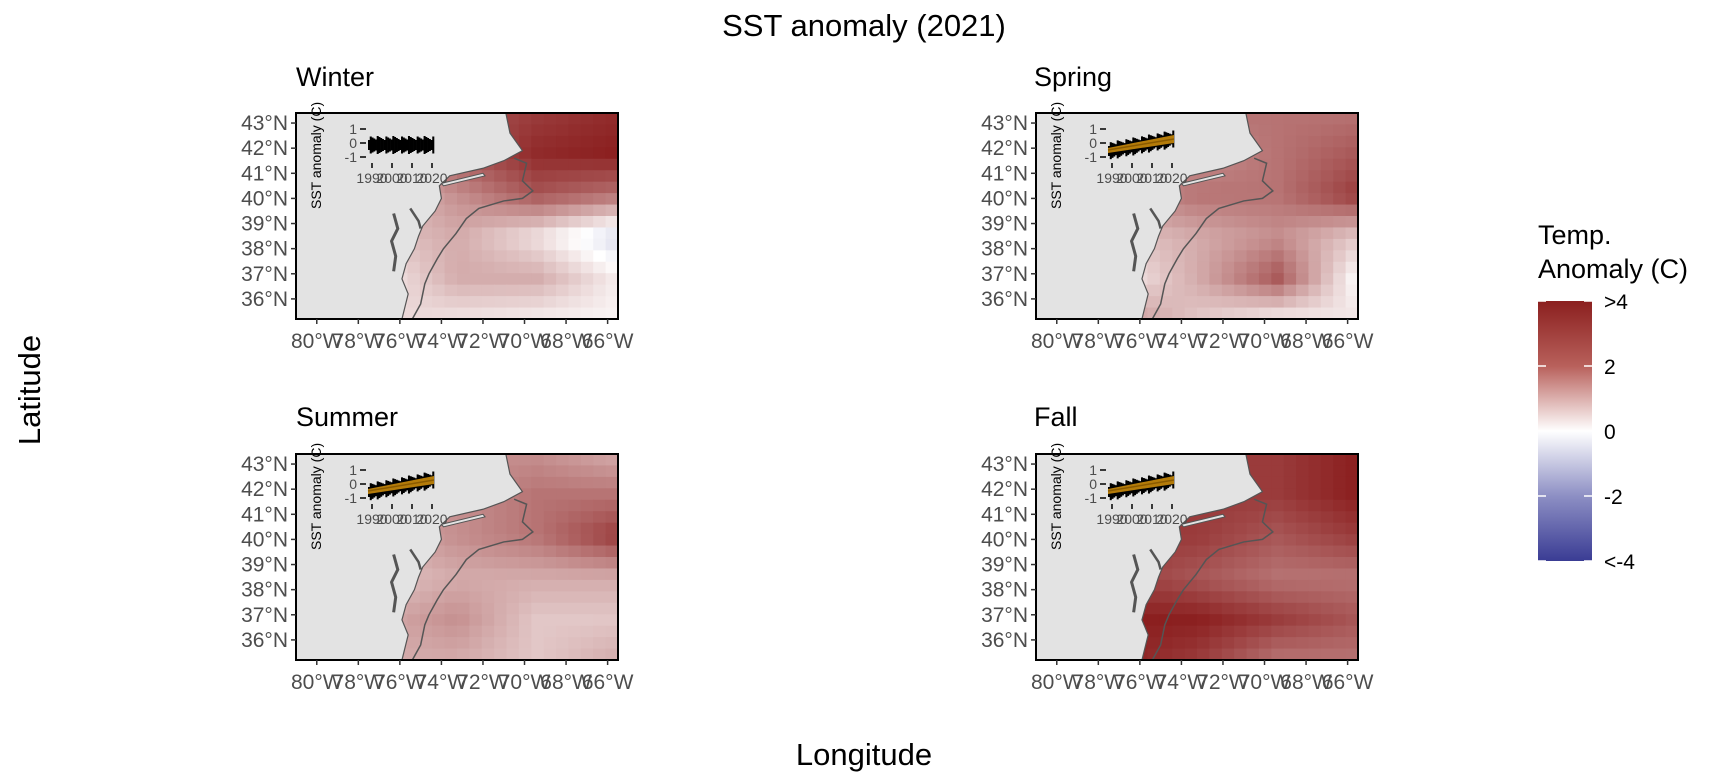  Describe the element at coordinates (608, 341) in the screenshot. I see `x-tick-label: 66°W` at that location.